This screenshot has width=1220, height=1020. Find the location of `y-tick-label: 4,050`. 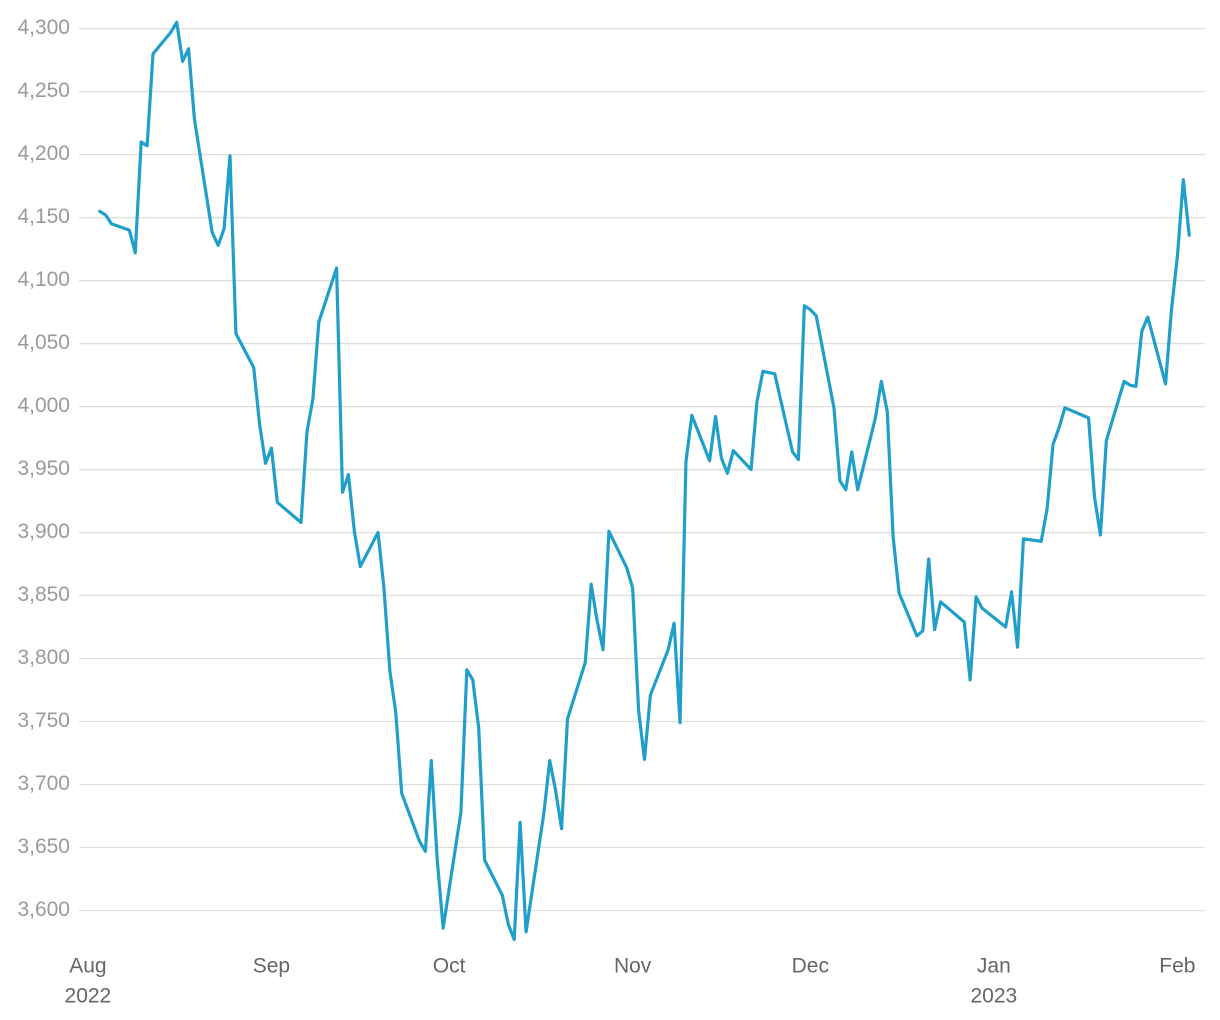

y-tick-label: 4,050 is located at coordinates (43, 342).